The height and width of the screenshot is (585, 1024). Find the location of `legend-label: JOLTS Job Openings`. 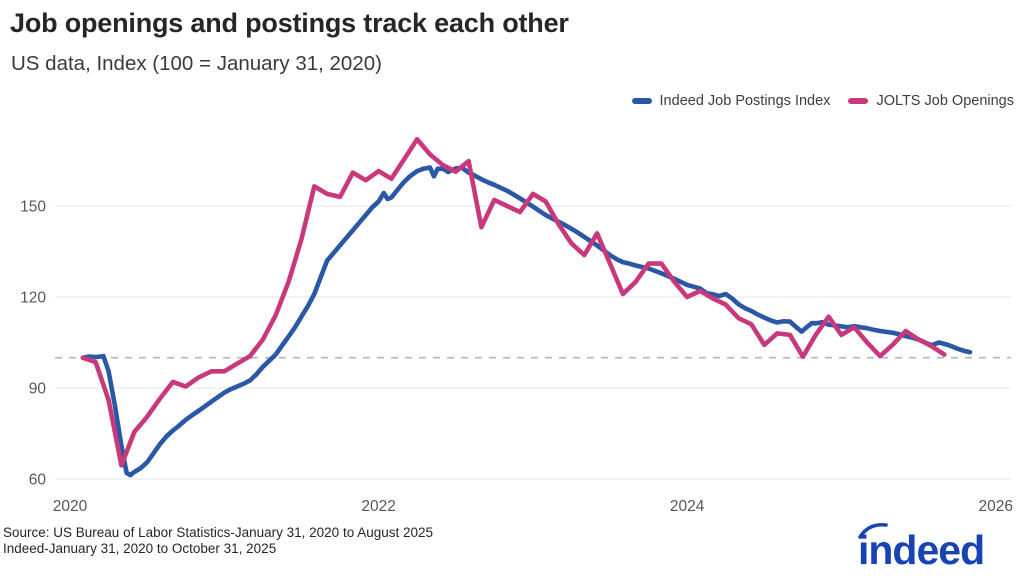

legend-label: JOLTS Job Openings is located at coordinates (945, 101).